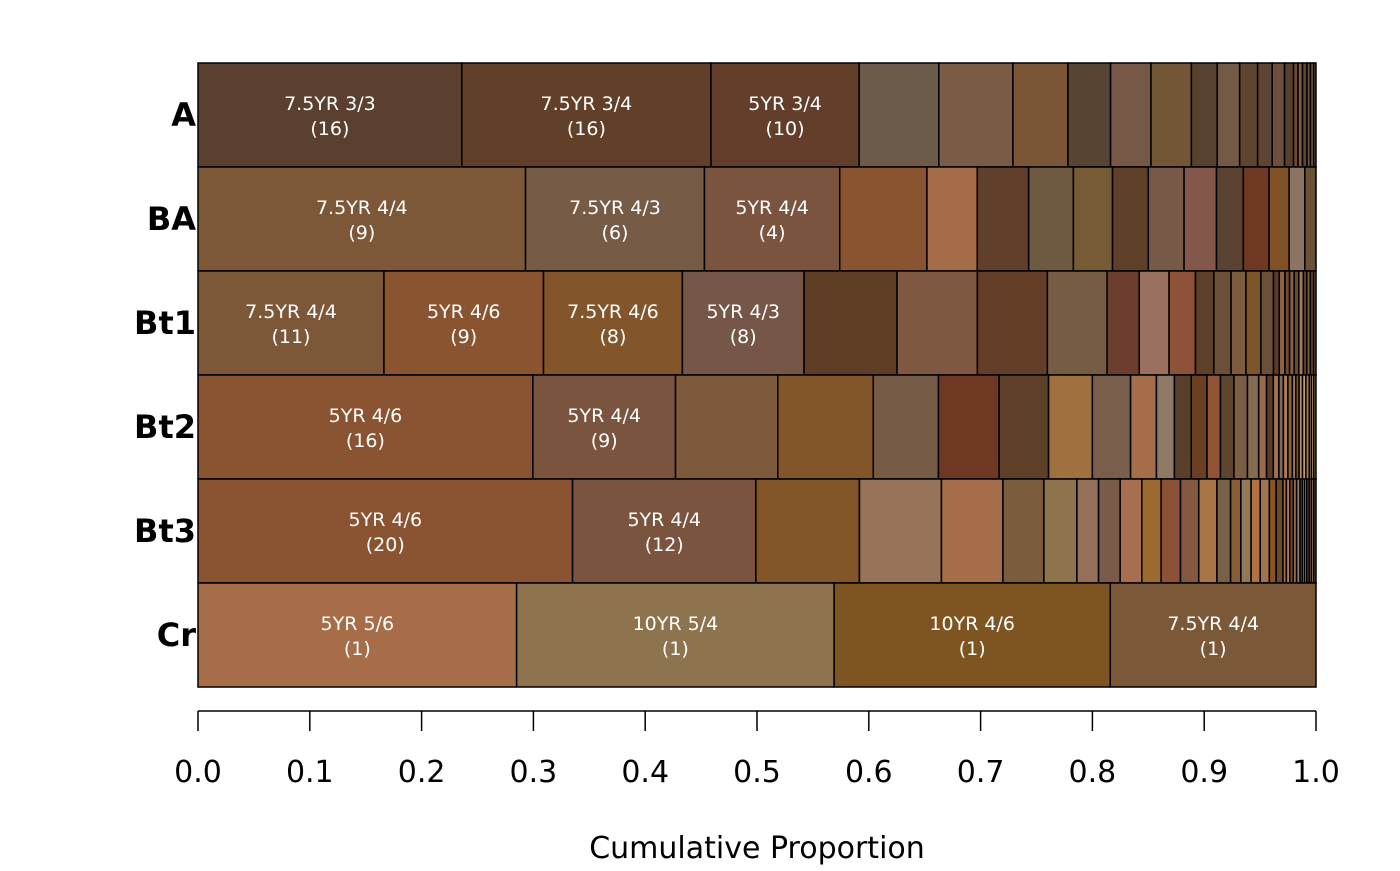 The width and height of the screenshot is (1400, 871). I want to click on x-tick-label: 0.8, so click(1093, 772).